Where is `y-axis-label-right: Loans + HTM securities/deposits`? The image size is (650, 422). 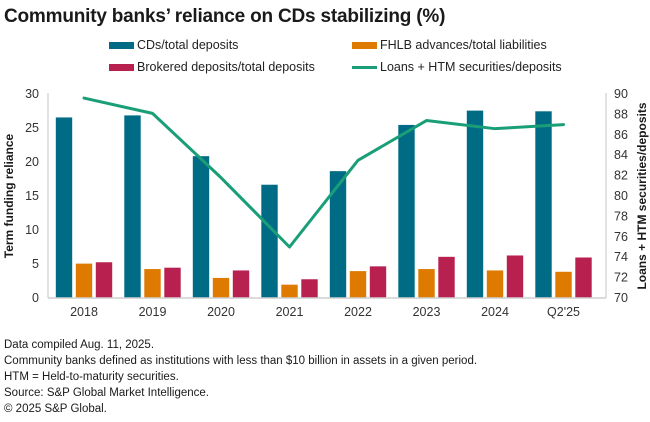 y-axis-label-right: Loans + HTM securities/deposits is located at coordinates (642, 195).